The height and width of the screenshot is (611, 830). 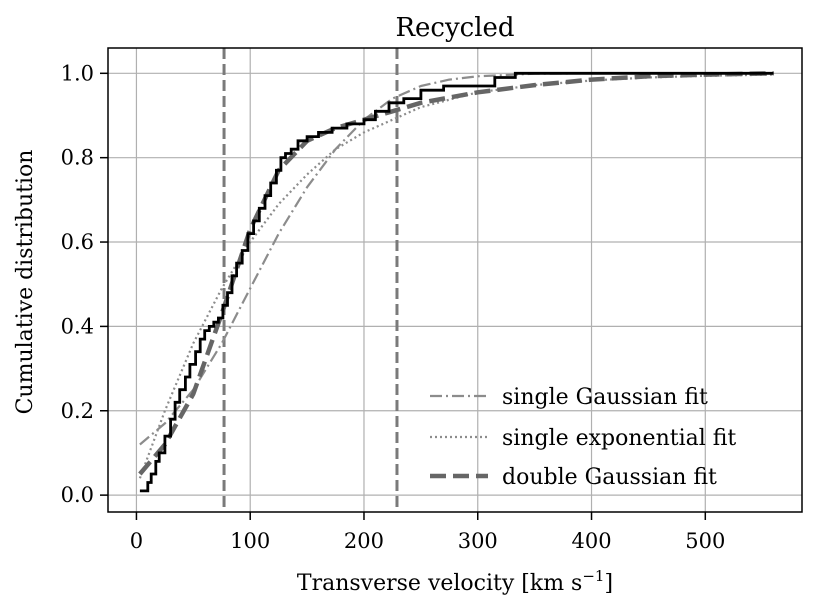 I want to click on x-tick-label: 200, so click(x=364, y=541).